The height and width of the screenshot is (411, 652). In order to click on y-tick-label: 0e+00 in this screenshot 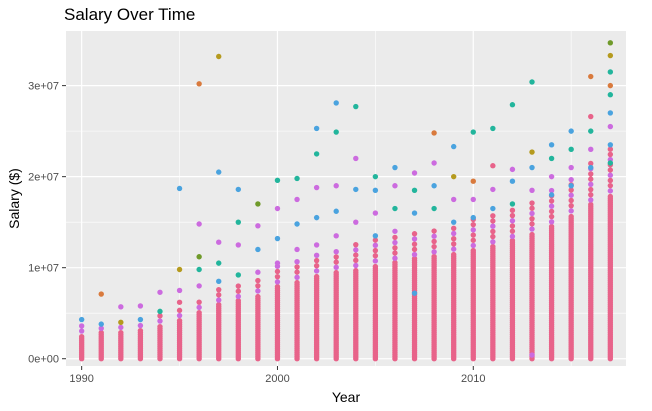, I will do `click(43, 360)`.